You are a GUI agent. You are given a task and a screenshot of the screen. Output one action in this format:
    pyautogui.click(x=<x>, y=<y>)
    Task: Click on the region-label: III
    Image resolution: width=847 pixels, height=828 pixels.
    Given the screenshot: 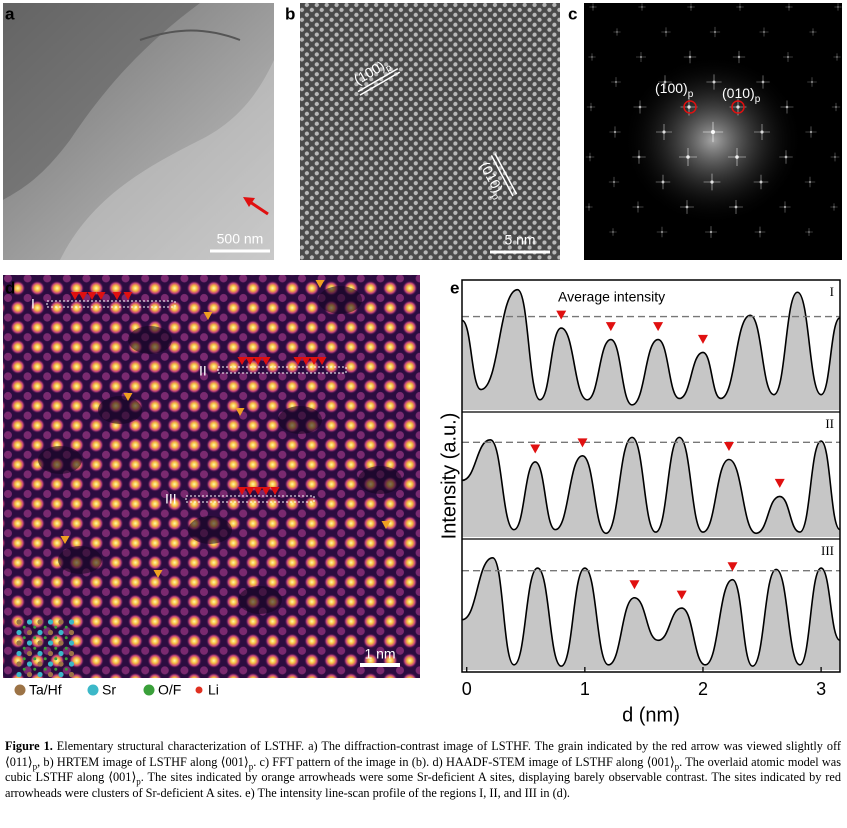 What is the action you would take?
    pyautogui.click(x=171, y=499)
    